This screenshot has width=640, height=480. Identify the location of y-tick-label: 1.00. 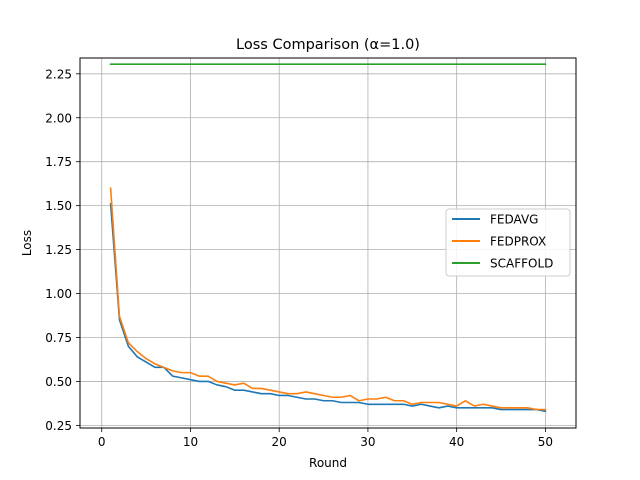
(58, 294).